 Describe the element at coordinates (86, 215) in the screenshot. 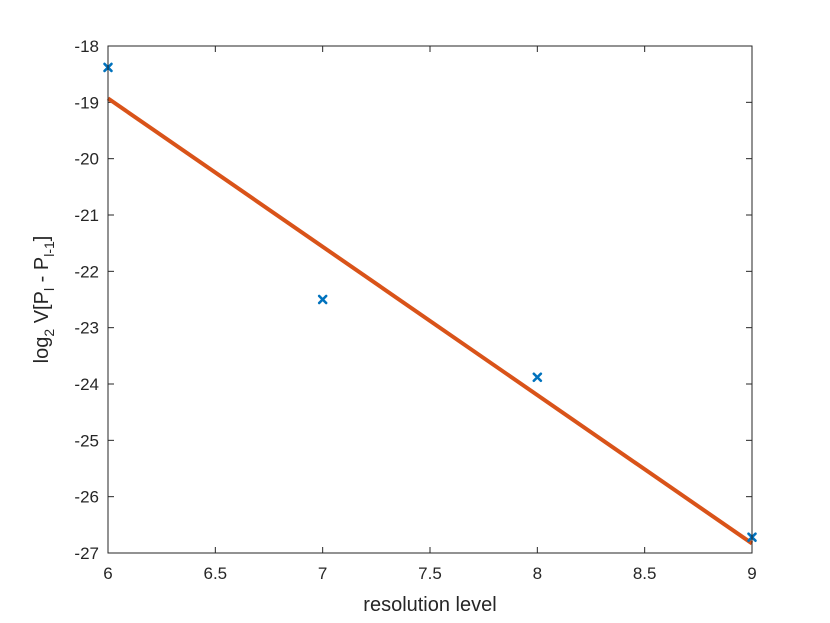

I see `y-tick-label: -21` at that location.